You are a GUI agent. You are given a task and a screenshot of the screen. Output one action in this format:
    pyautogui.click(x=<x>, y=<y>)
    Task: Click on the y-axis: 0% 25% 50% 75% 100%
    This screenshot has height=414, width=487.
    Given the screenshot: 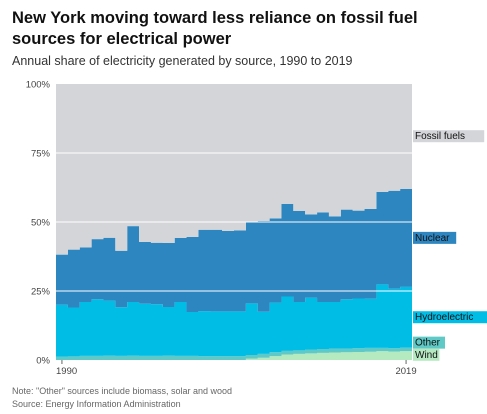 What is the action you would take?
    pyautogui.click(x=38, y=223)
    